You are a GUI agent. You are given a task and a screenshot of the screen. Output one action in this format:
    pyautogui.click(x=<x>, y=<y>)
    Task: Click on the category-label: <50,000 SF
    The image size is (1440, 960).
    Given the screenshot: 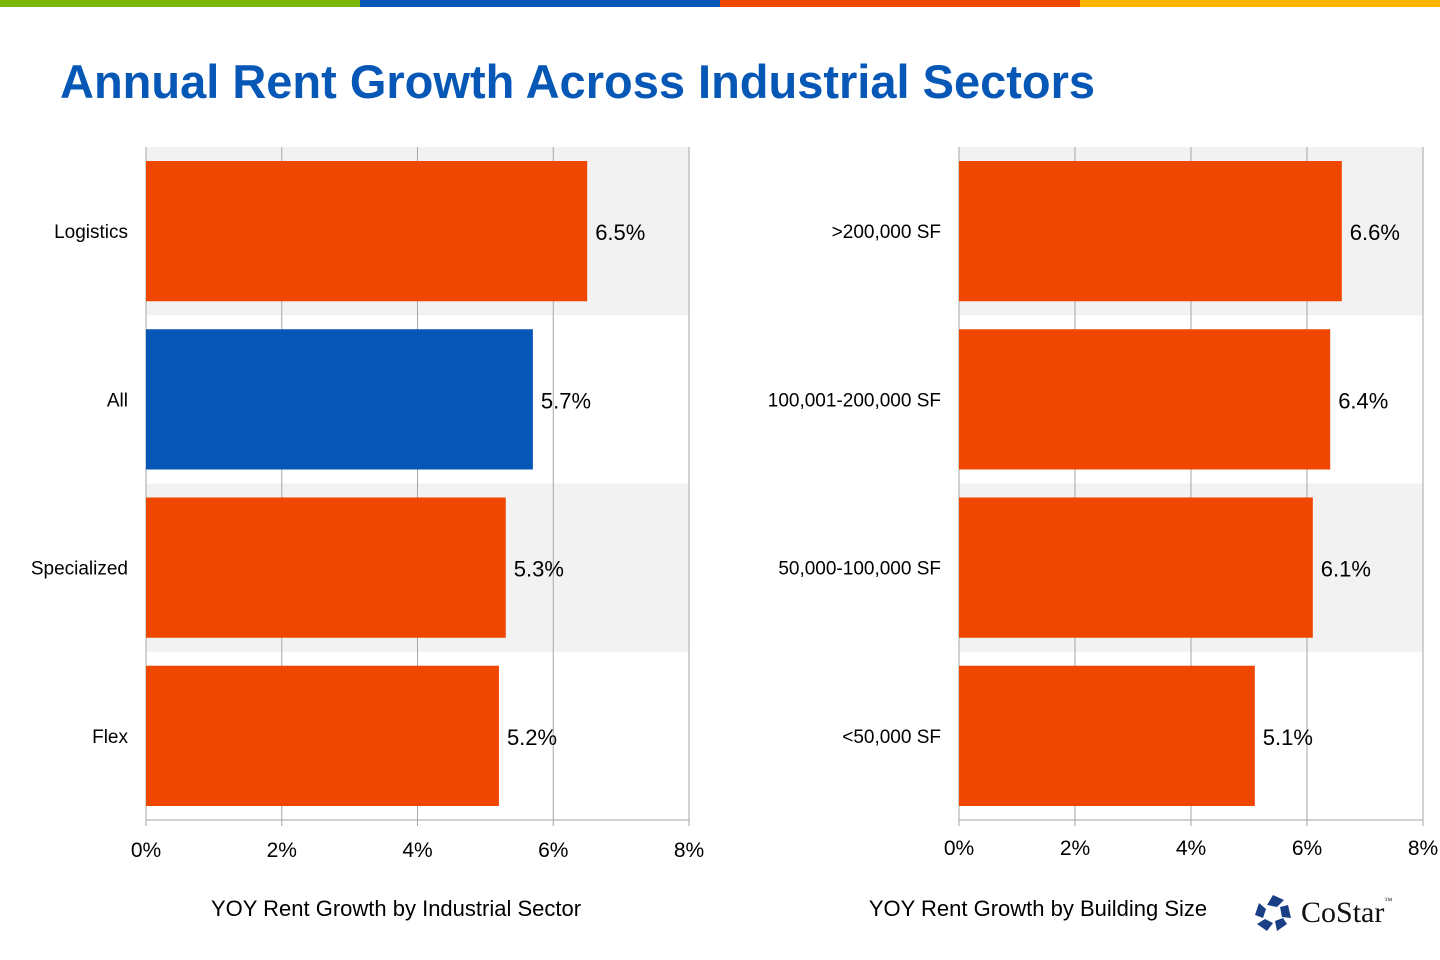 What is the action you would take?
    pyautogui.click(x=891, y=737)
    